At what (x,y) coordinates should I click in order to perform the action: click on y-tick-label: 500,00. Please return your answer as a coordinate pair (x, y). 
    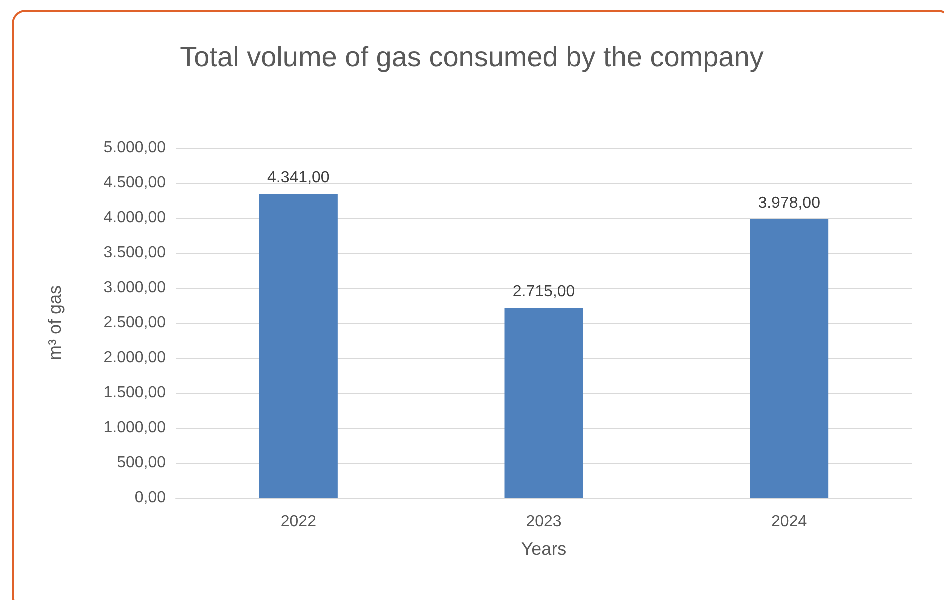
    Looking at the image, I should click on (141, 463).